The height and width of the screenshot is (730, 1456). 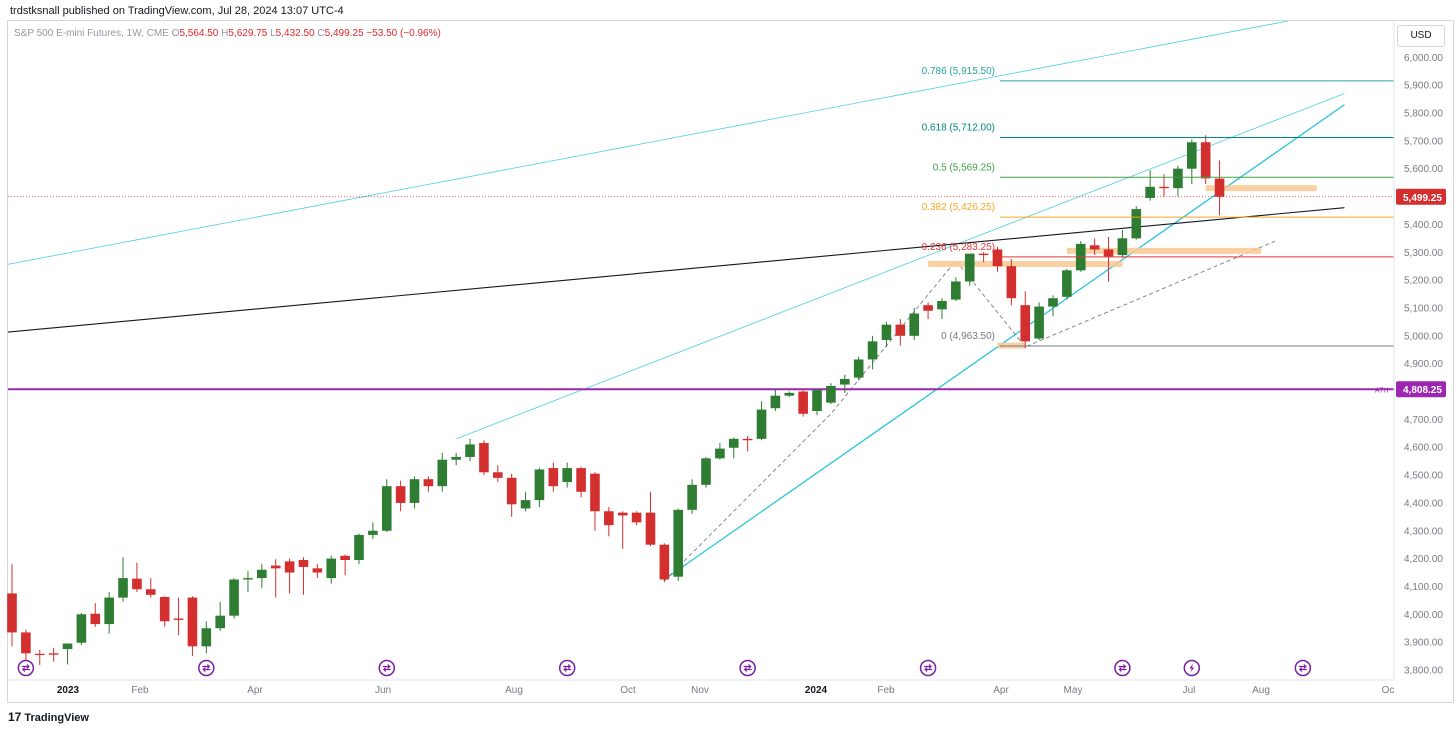 I want to click on last-price-label: 5,499.25, so click(x=1422, y=198).